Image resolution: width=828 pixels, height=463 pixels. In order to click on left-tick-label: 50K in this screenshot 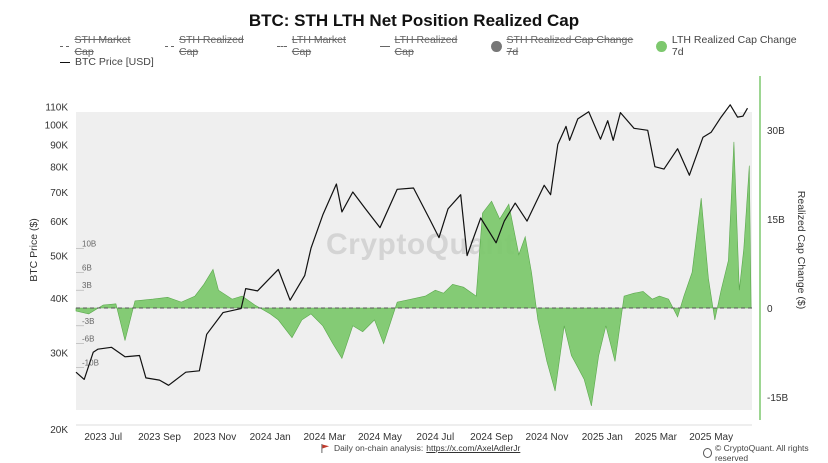, I will do `click(59, 257)`.